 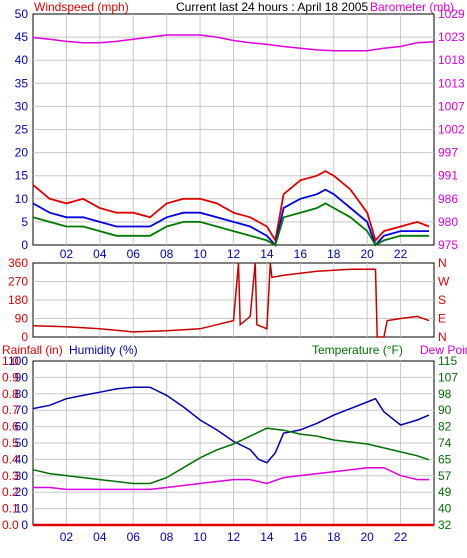 What do you see at coordinates (10, 509) in the screenshot?
I see `rain-y-tick: 0.1` at bounding box center [10, 509].